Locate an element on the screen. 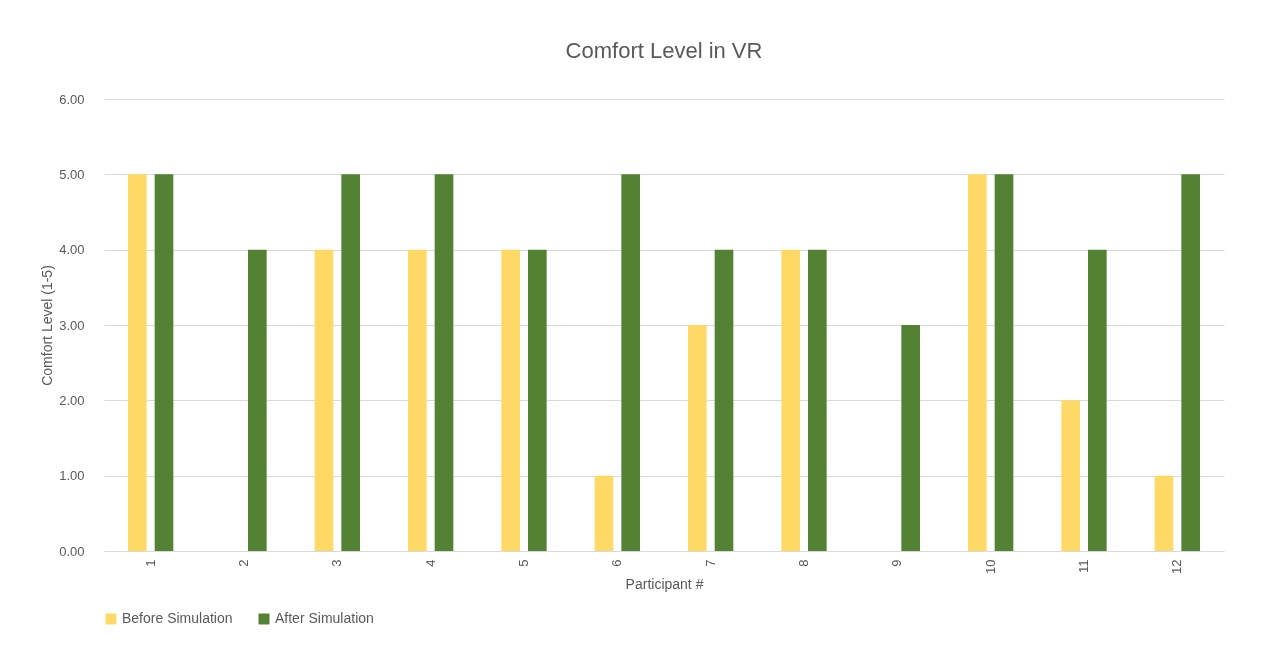 The image size is (1263, 672). x-tick-label: 4 is located at coordinates (430, 563).